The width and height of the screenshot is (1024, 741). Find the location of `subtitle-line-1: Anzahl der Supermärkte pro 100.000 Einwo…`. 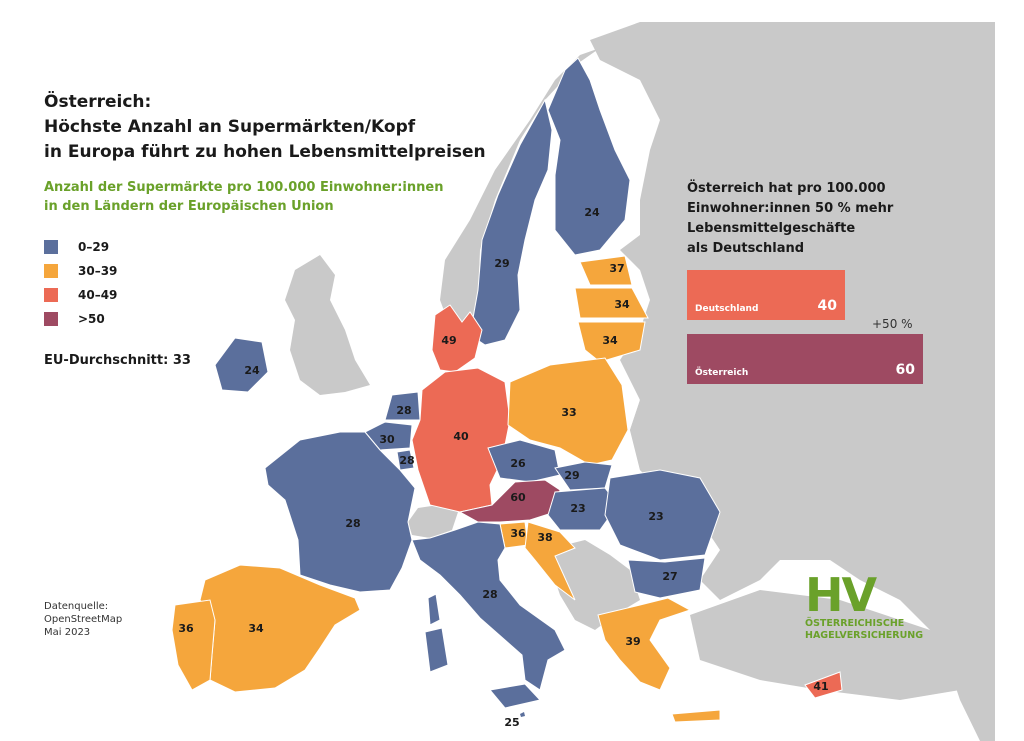

subtitle-line-1: Anzahl der Supermärkte pro 100.000 Einwo… is located at coordinates (244, 187).